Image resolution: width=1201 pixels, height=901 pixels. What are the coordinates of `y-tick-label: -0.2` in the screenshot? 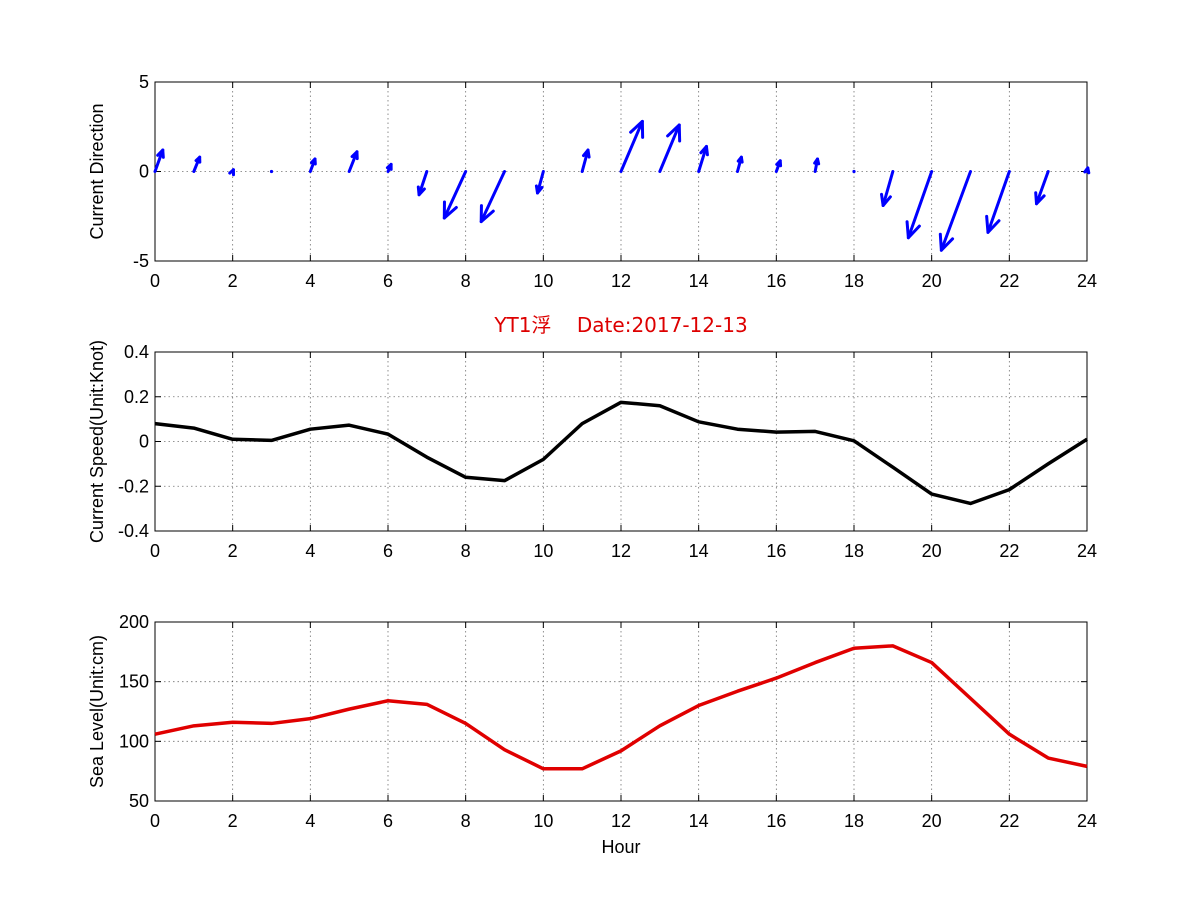 It's located at (133, 486).